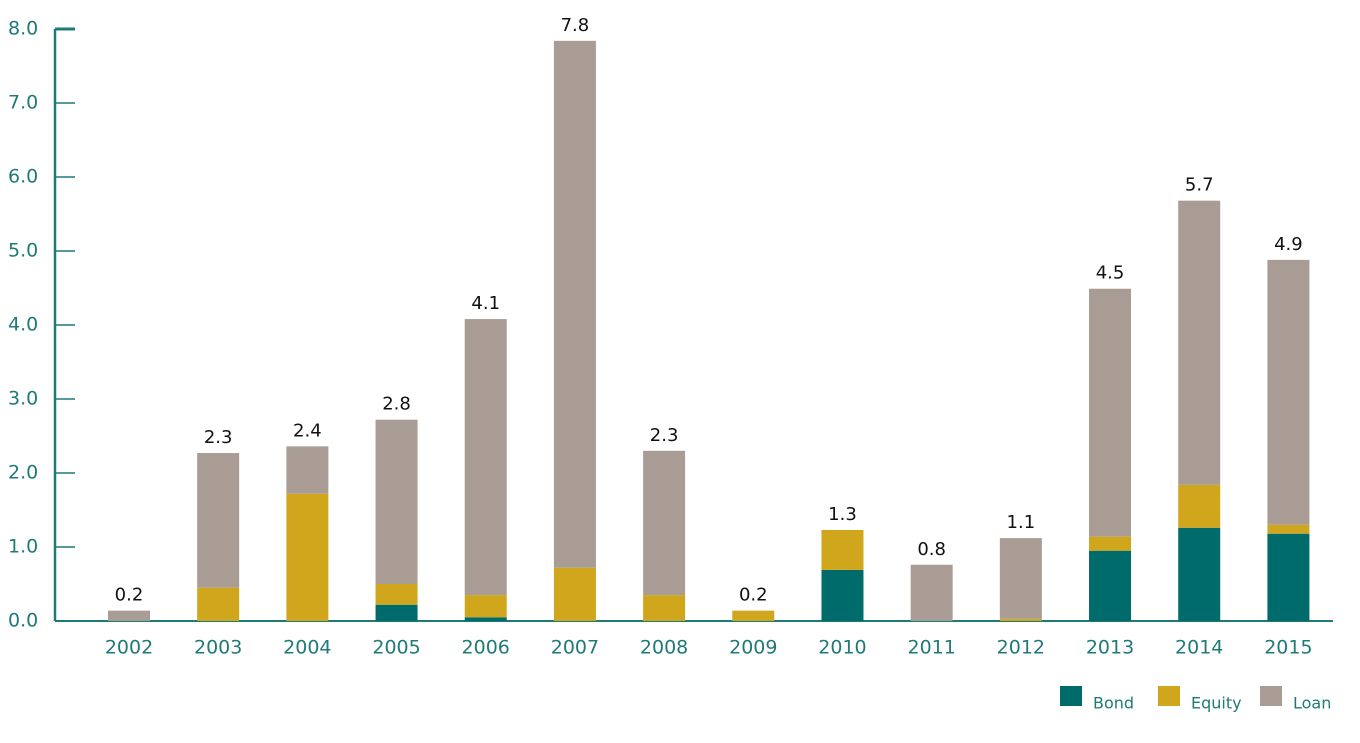  What do you see at coordinates (1216, 703) in the screenshot?
I see `legend-label: Equity` at bounding box center [1216, 703].